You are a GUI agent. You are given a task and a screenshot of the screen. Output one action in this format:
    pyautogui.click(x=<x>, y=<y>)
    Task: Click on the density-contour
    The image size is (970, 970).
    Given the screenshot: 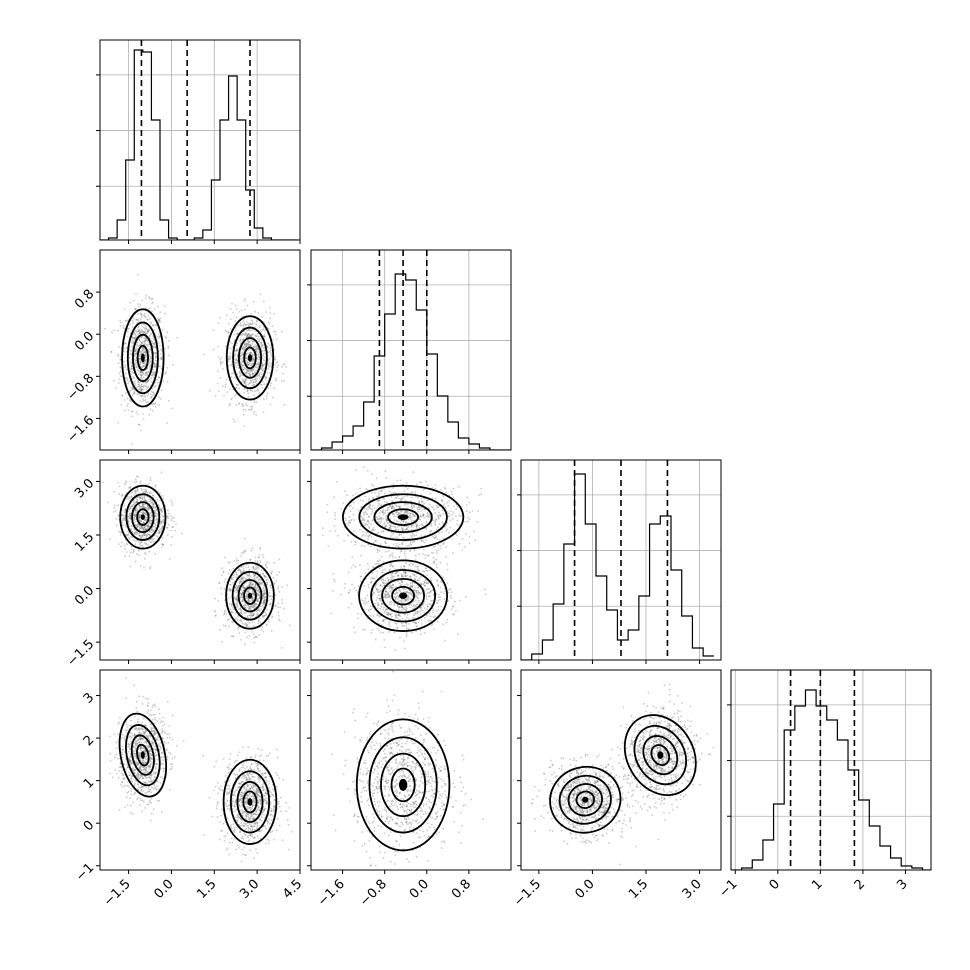 What is the action you would take?
    pyautogui.click(x=143, y=517)
    